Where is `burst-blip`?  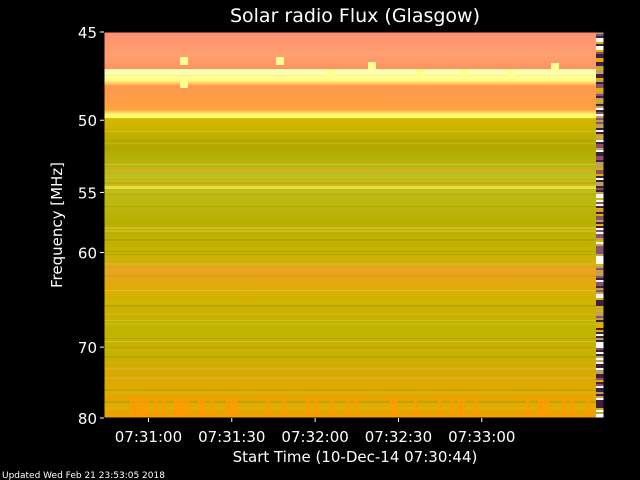 burst-blip is located at coordinates (420, 73).